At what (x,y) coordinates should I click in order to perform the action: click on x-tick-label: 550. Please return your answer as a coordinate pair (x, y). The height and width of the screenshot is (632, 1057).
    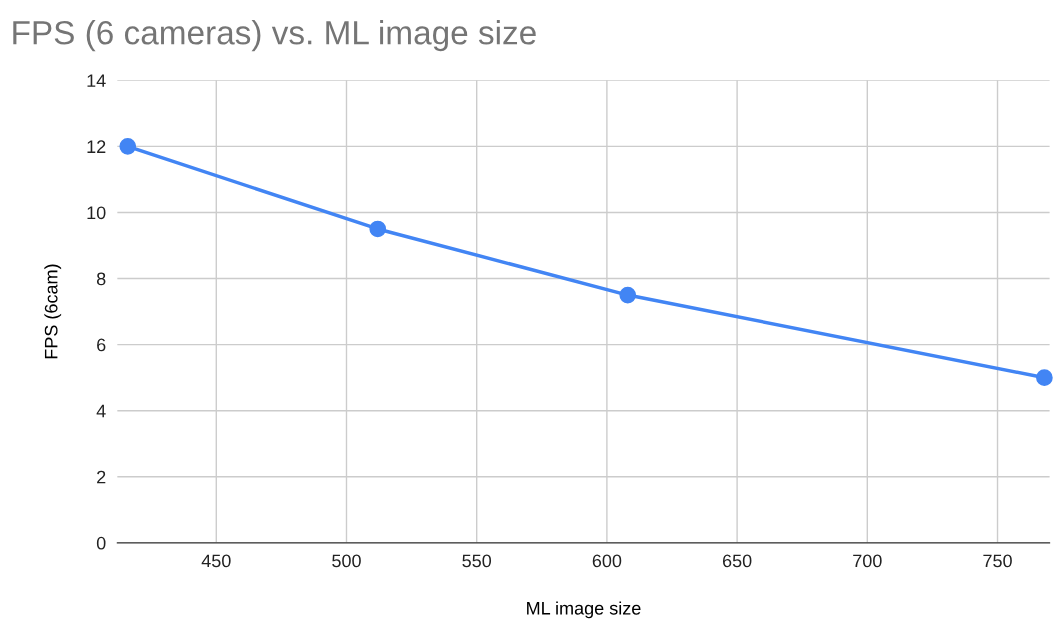
    Looking at the image, I should click on (477, 561).